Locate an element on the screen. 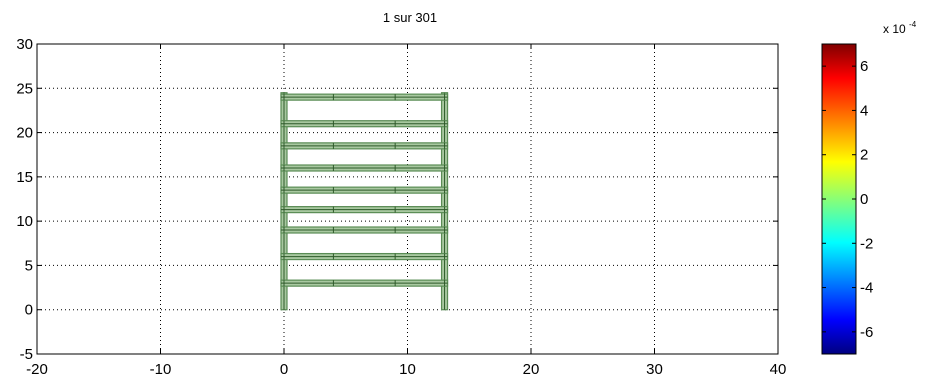 The width and height of the screenshot is (940, 387). chart-title: 1 sur 301 is located at coordinates (410, 17).